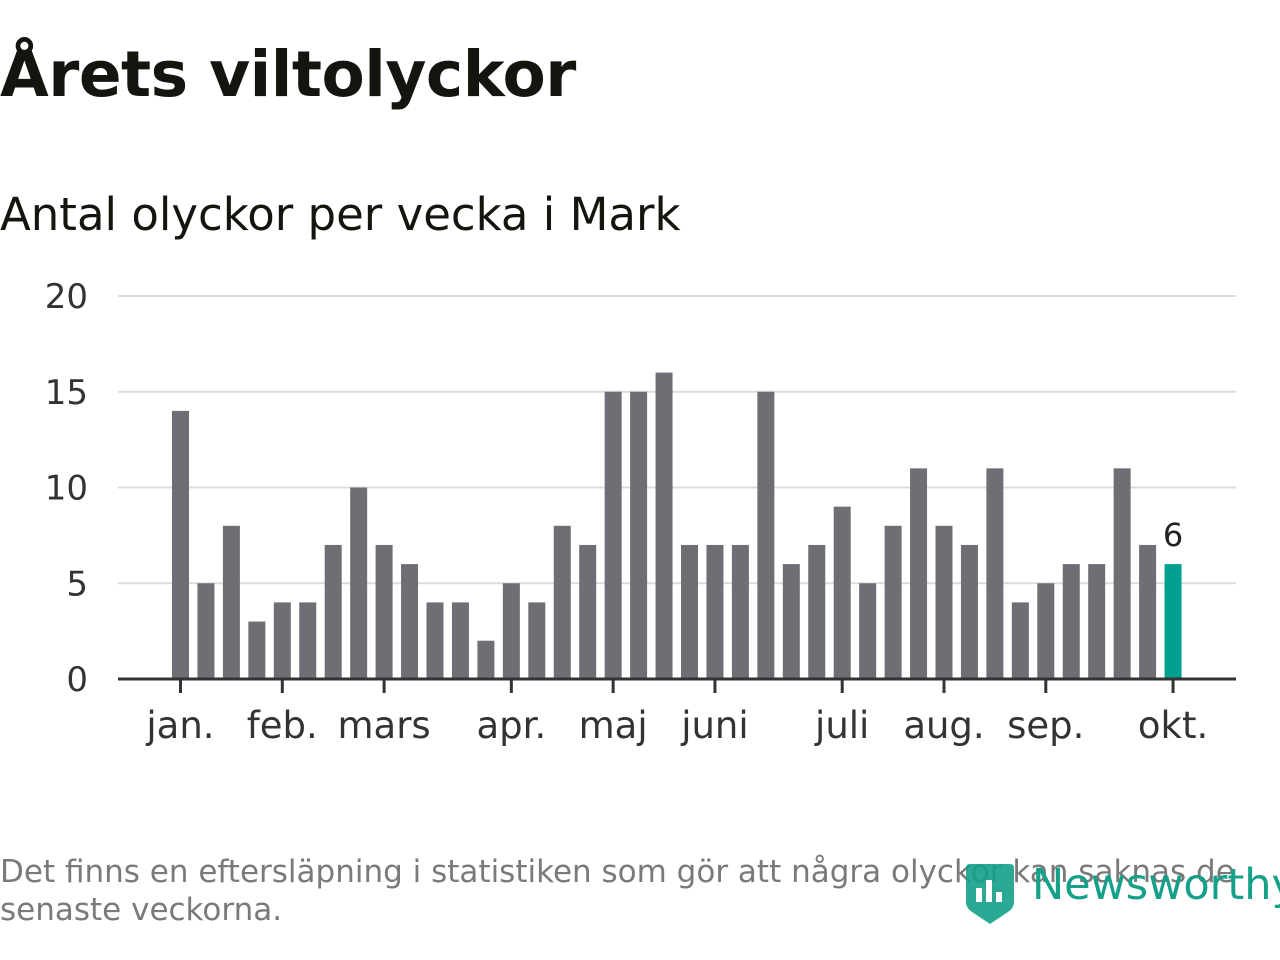  I want to click on y-tick-label: 20, so click(66, 297).